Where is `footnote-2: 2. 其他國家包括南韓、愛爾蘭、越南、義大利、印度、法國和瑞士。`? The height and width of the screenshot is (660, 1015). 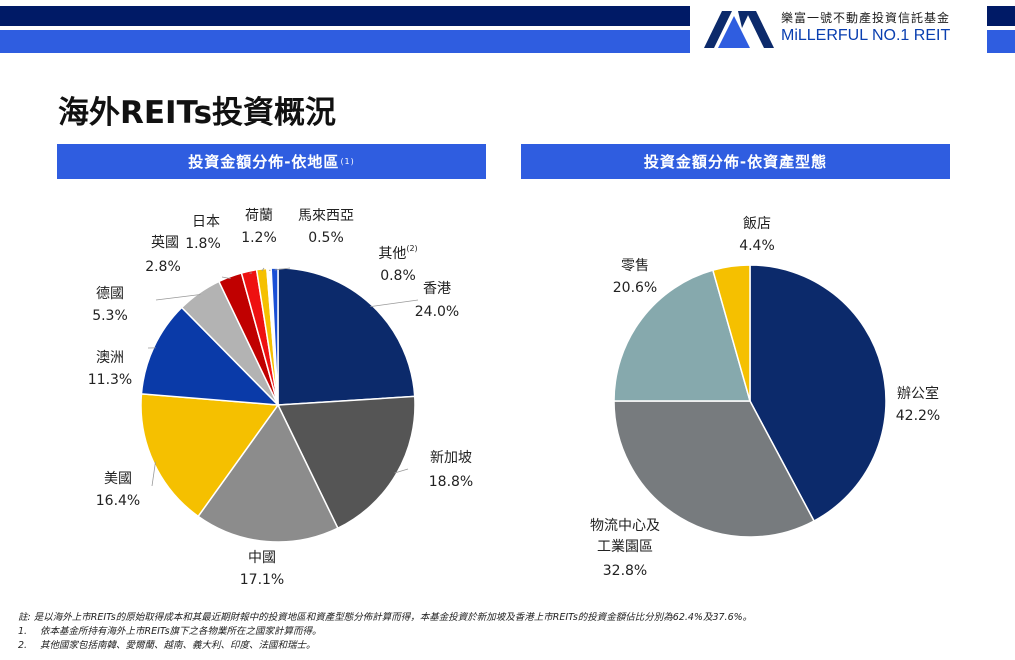
footnote-2: 2. 其他國家包括南韓、愛爾蘭、越南、義大利、印度、法國和瑞士。 is located at coordinates (385, 646).